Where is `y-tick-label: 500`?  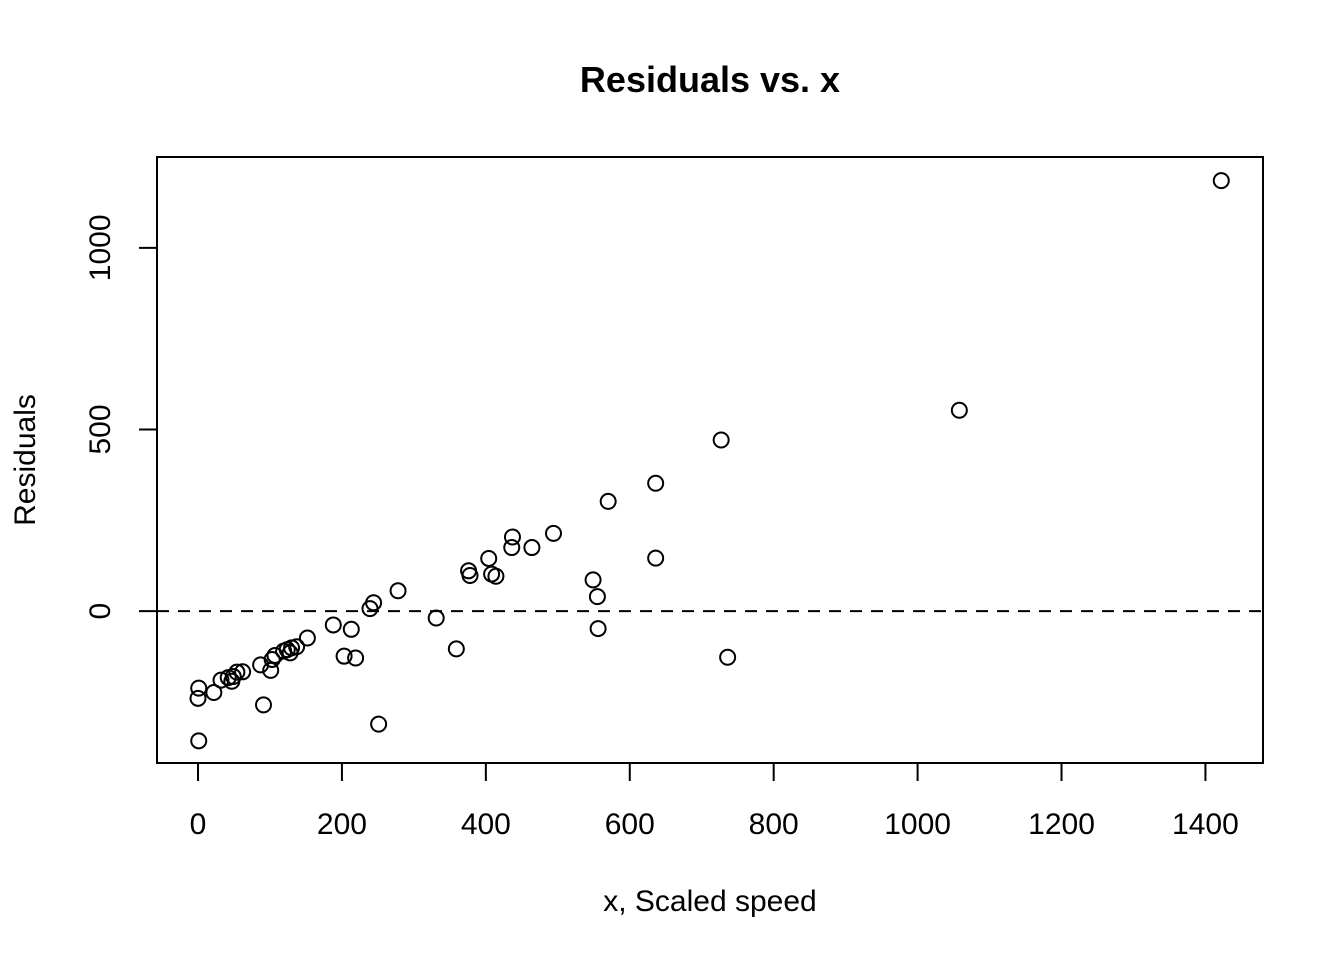 y-tick-label: 500 is located at coordinates (100, 429).